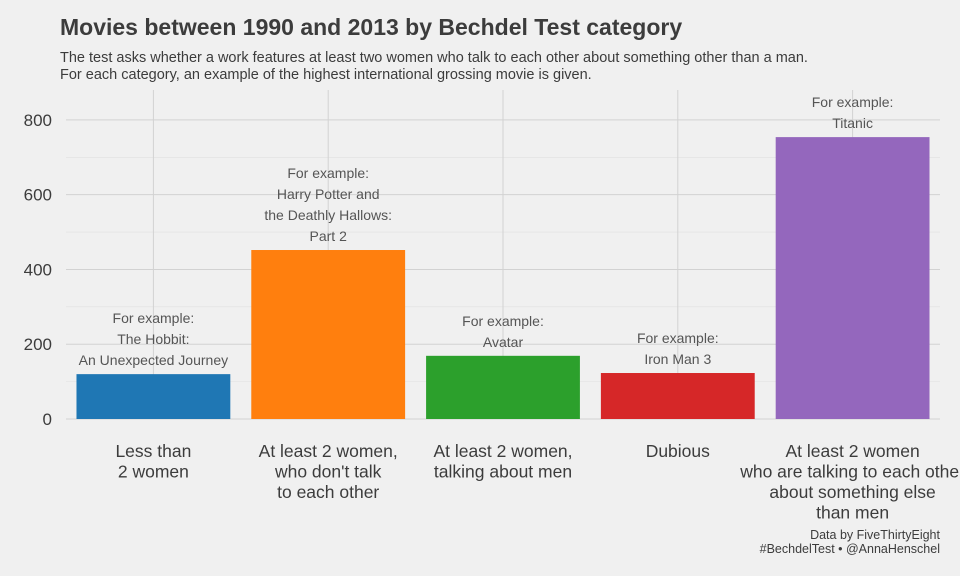 The width and height of the screenshot is (960, 576). Describe the element at coordinates (153, 360) in the screenshot. I see `bar-annotation: An Unexpected Journey` at that location.